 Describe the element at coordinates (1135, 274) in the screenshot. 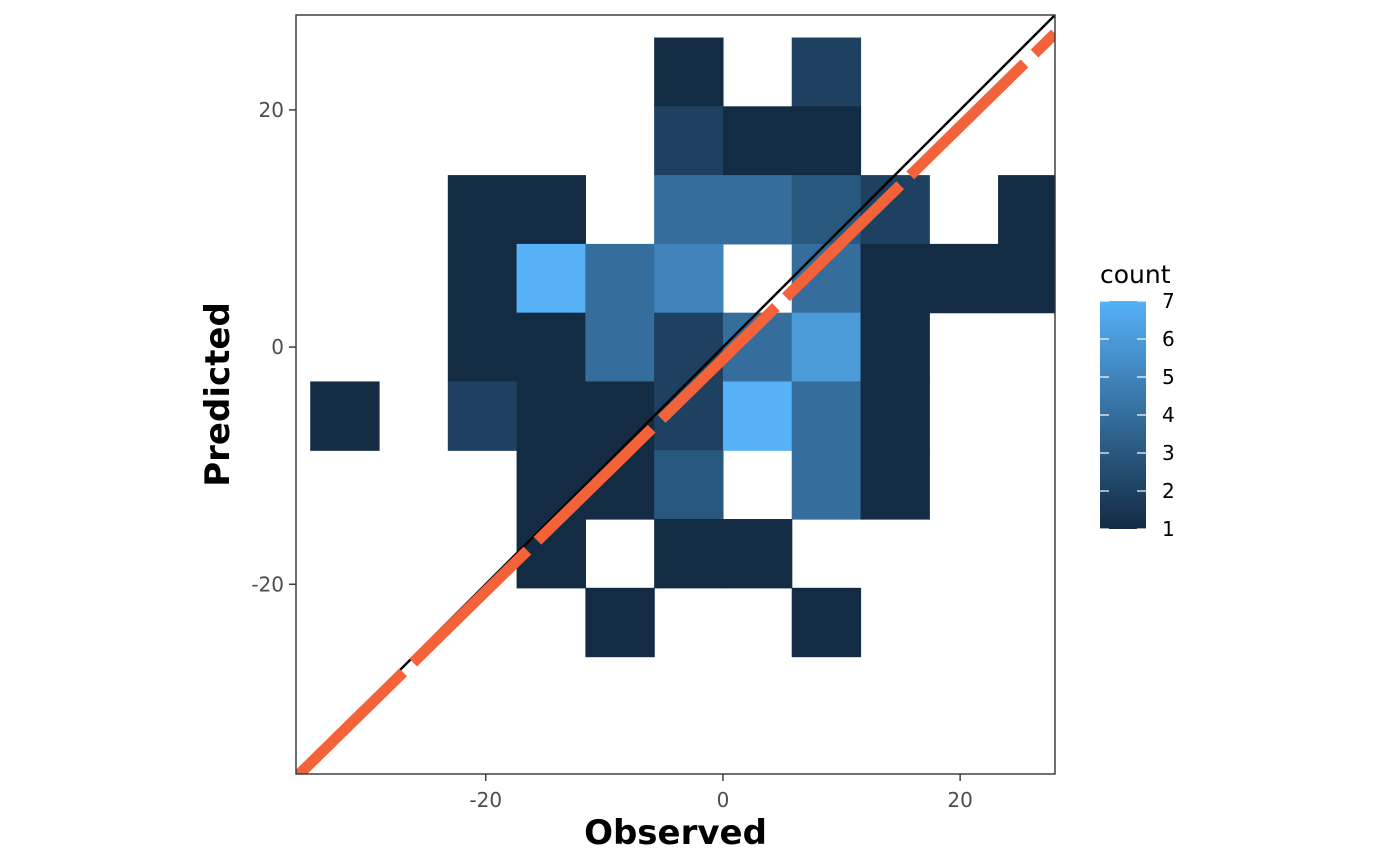

I see `legend-title: count` at that location.